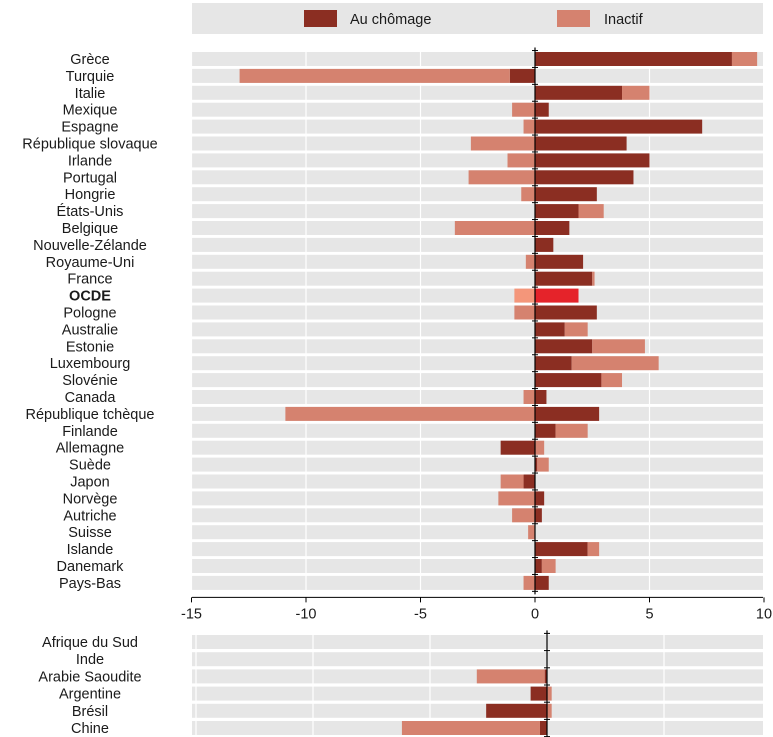 This screenshot has height=737, width=773. Describe the element at coordinates (90, 347) in the screenshot. I see `category-label: Estonie` at that location.